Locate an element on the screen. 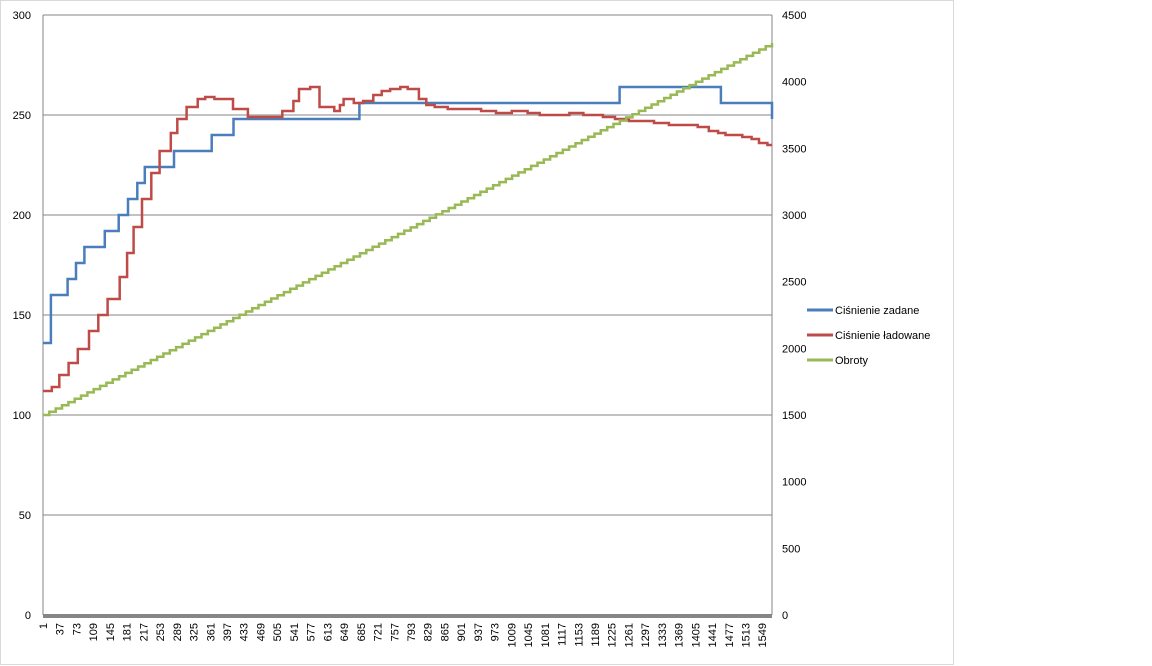 The image size is (1152, 666). x-tick-label: 181 is located at coordinates (128, 632).